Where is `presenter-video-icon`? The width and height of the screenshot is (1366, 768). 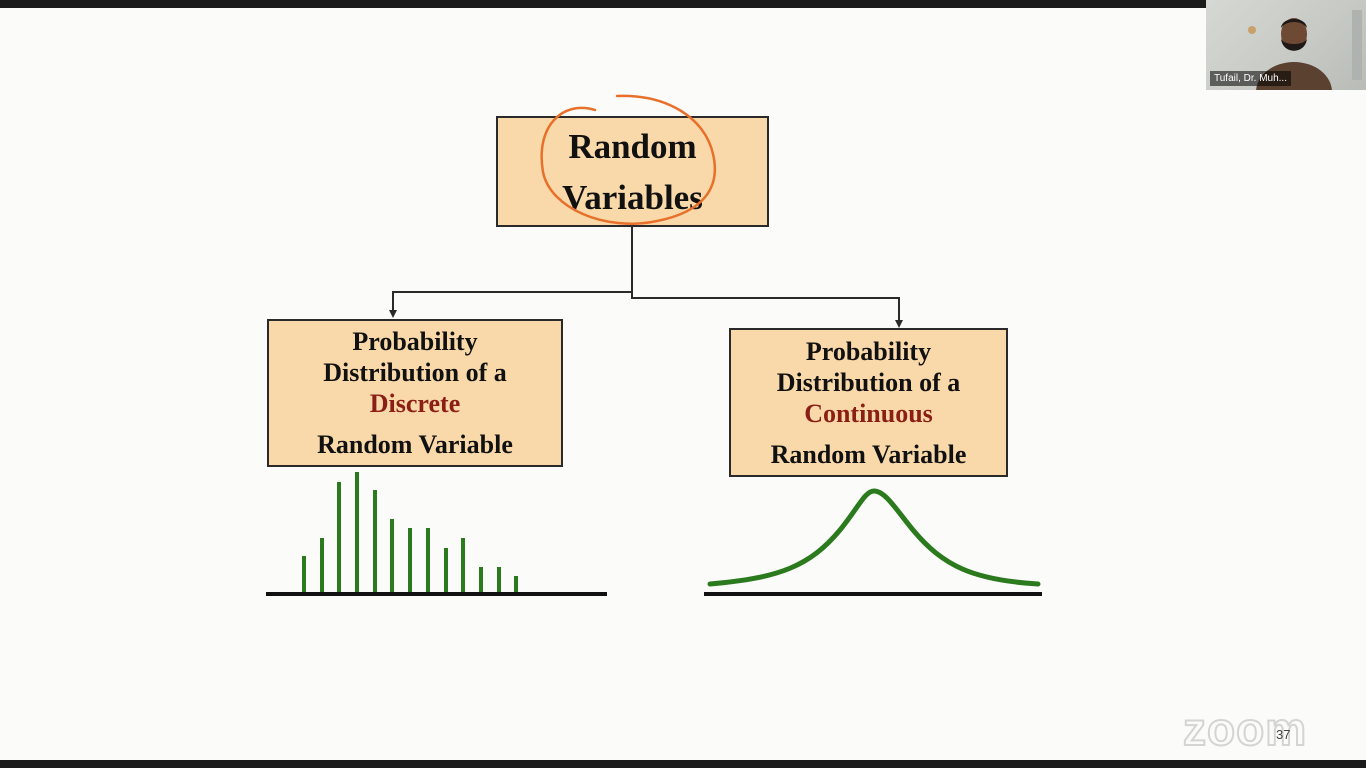 presenter-video-icon is located at coordinates (1305, 50).